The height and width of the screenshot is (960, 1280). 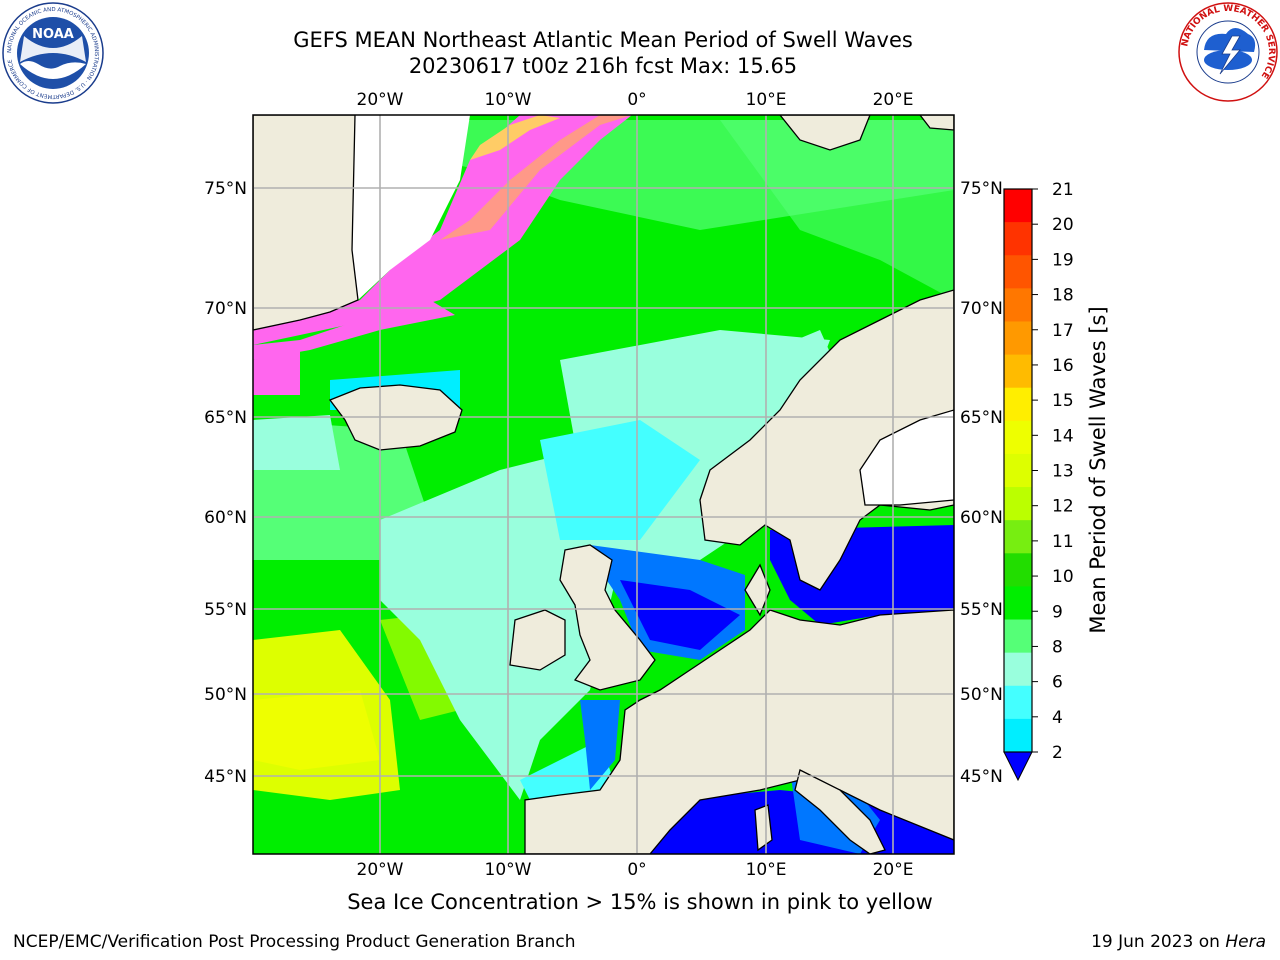 I want to click on lon-tick-bottom: 10°E, so click(x=766, y=870).